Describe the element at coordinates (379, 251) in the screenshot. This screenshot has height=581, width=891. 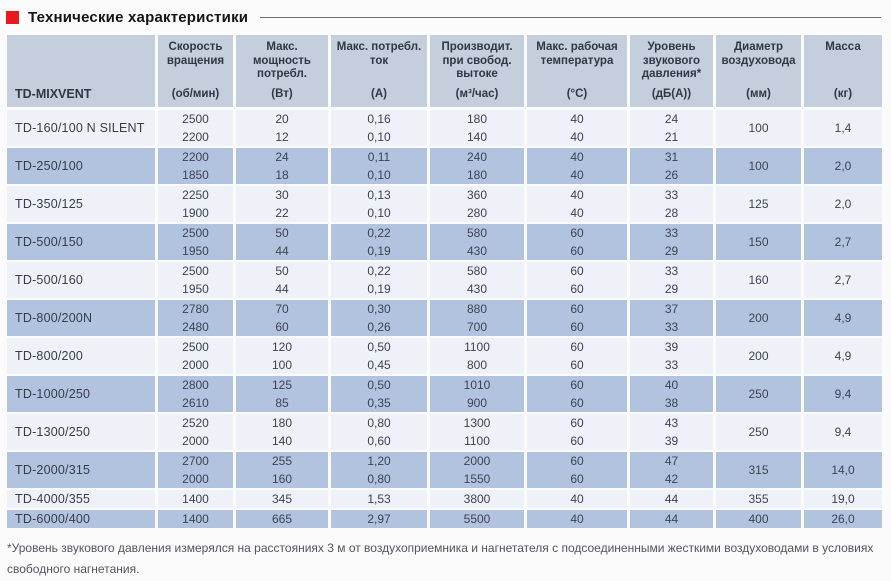
I see `current-value-low: 0,19` at that location.